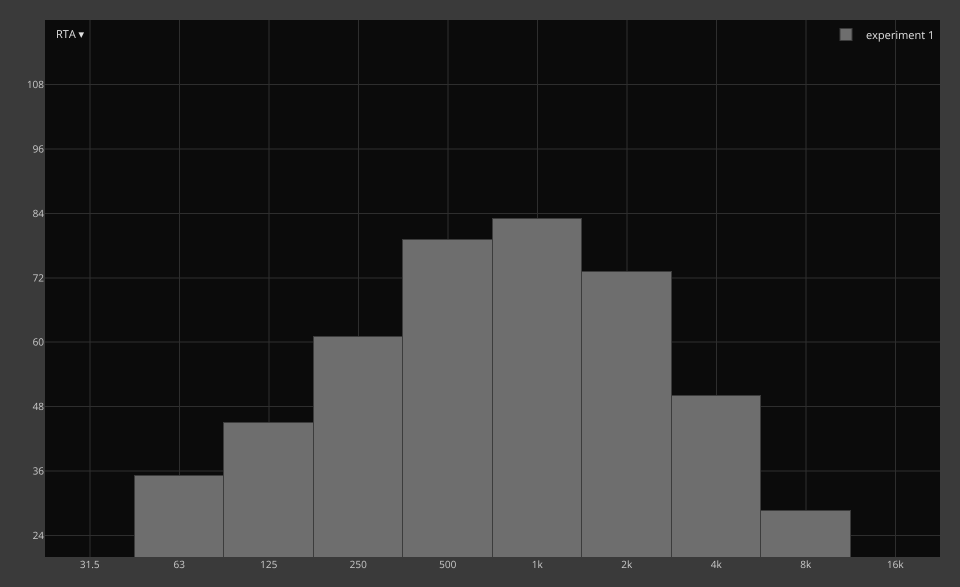  What do you see at coordinates (895, 564) in the screenshot?
I see `x-tick-label: 16k` at bounding box center [895, 564].